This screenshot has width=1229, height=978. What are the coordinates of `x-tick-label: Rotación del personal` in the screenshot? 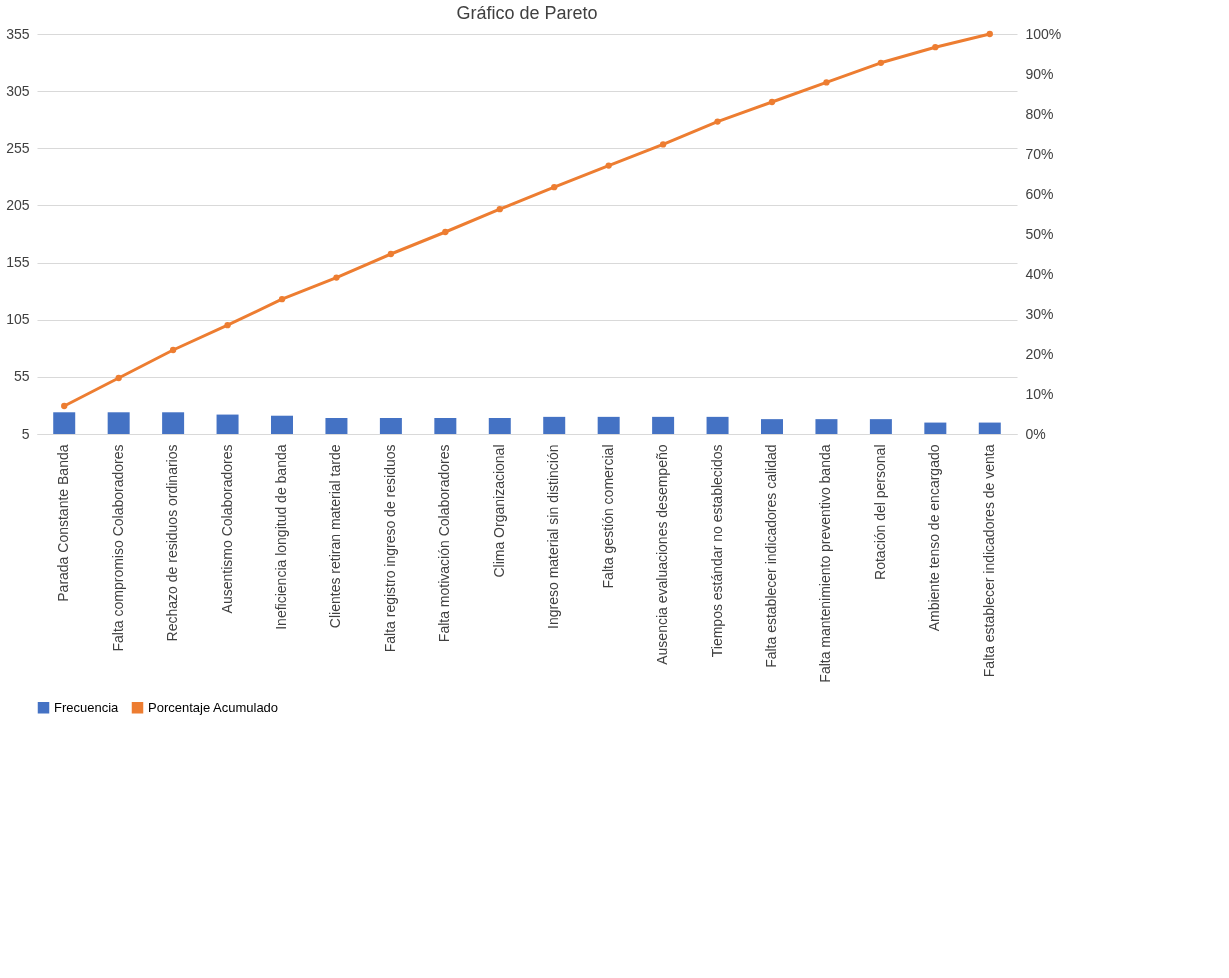 It's located at (879, 512).